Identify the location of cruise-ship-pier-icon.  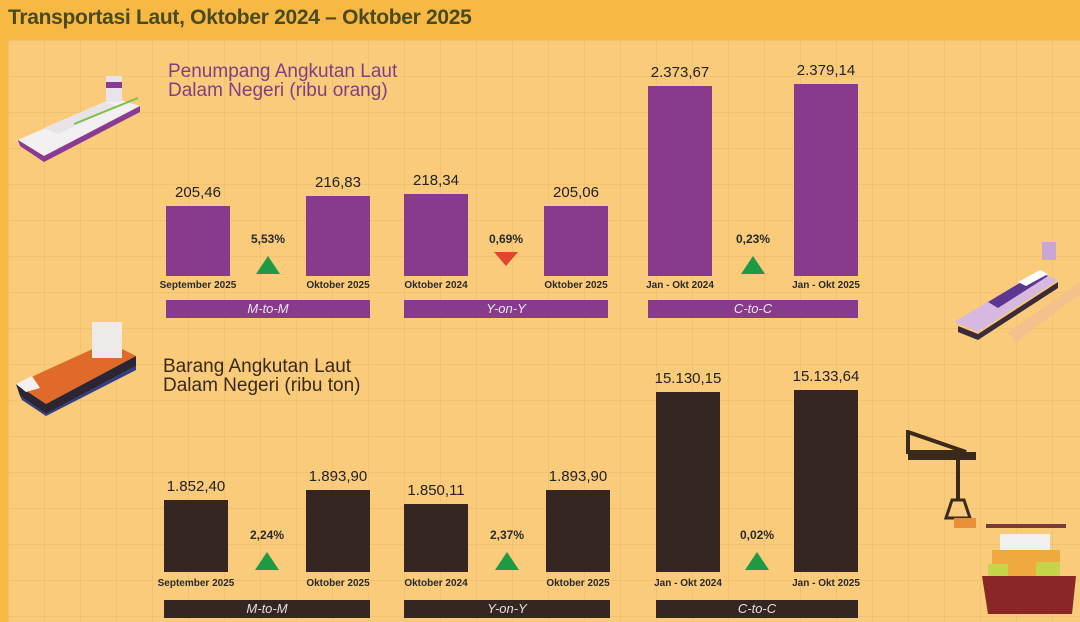
(1017, 292).